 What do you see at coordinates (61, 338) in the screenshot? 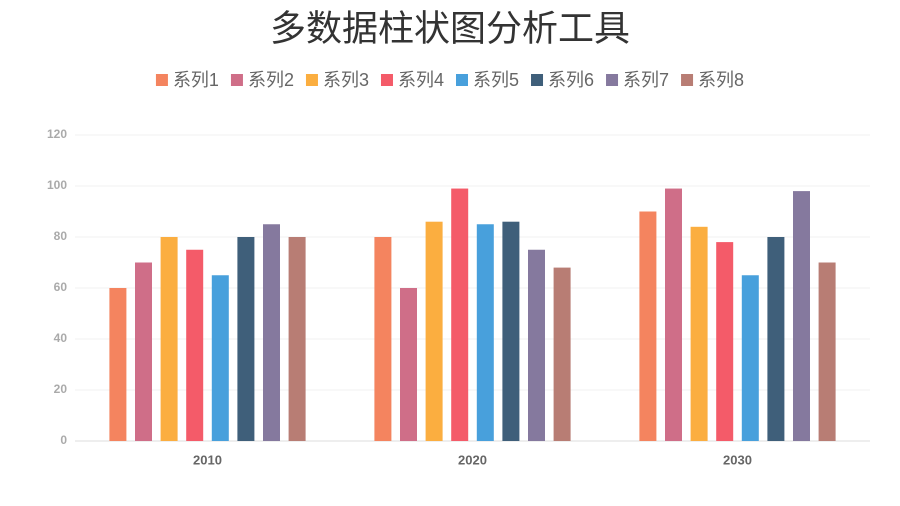
I see `y-tick-label: 40` at bounding box center [61, 338].